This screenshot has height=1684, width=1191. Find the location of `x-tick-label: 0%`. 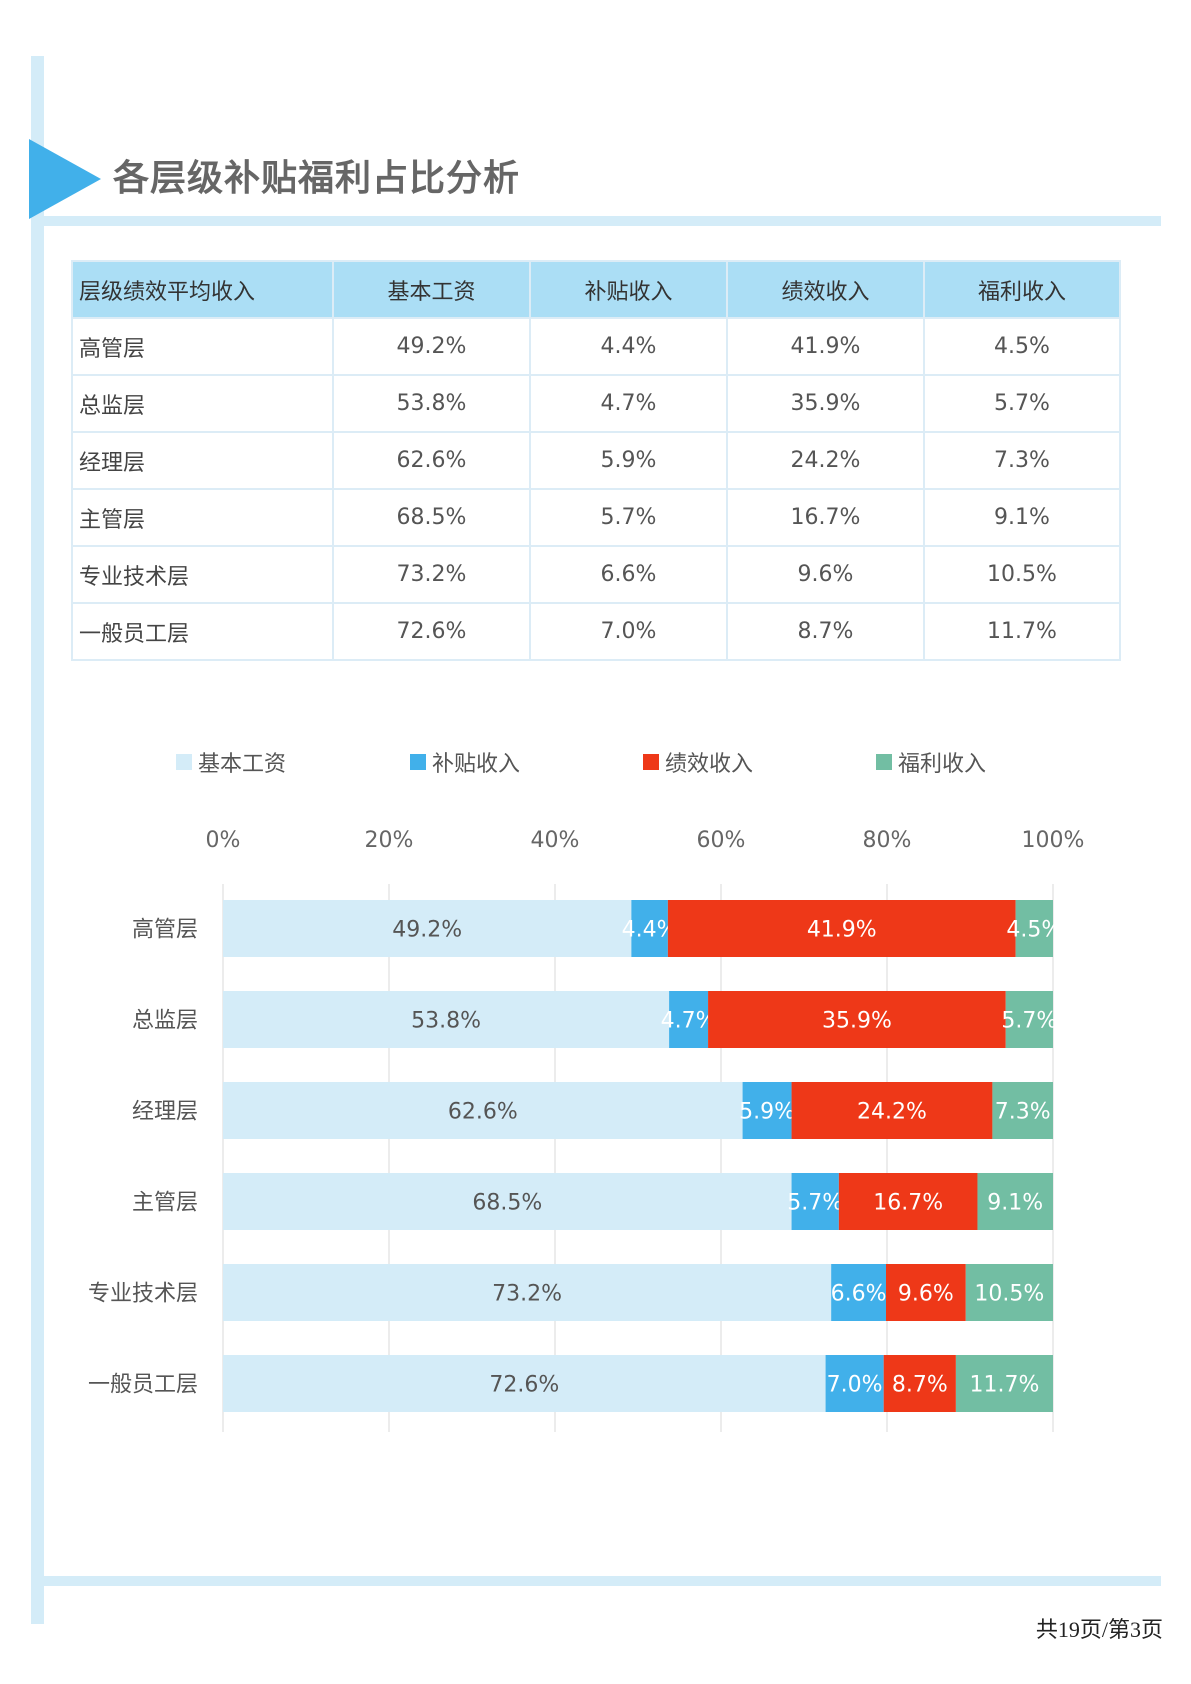

x-tick-label: 0% is located at coordinates (223, 840).